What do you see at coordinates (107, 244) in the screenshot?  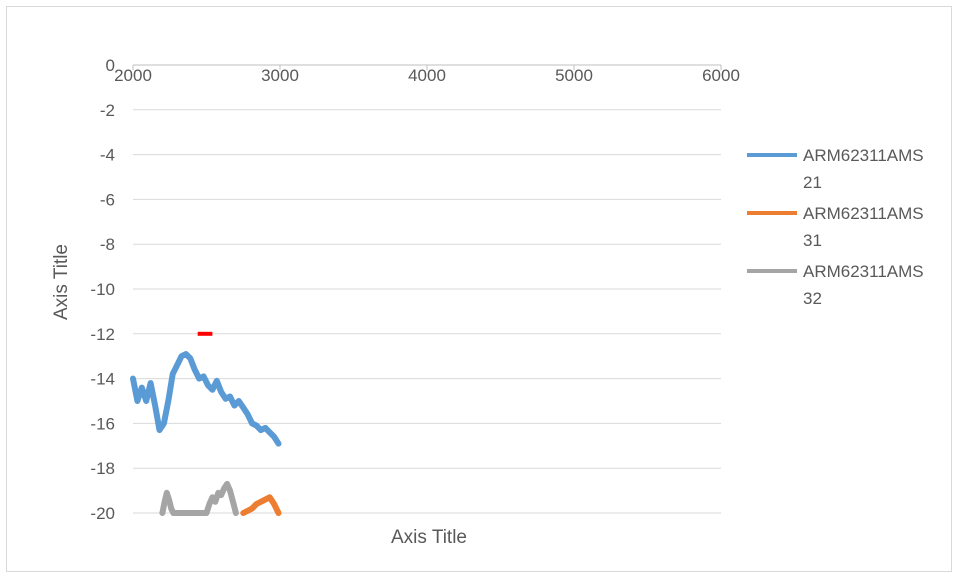 I see `y-tick-label-4: -8` at bounding box center [107, 244].